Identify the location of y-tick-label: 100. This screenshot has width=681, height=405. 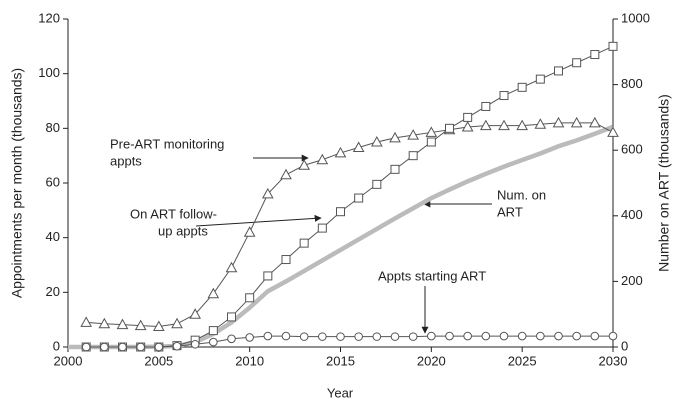
(49, 72).